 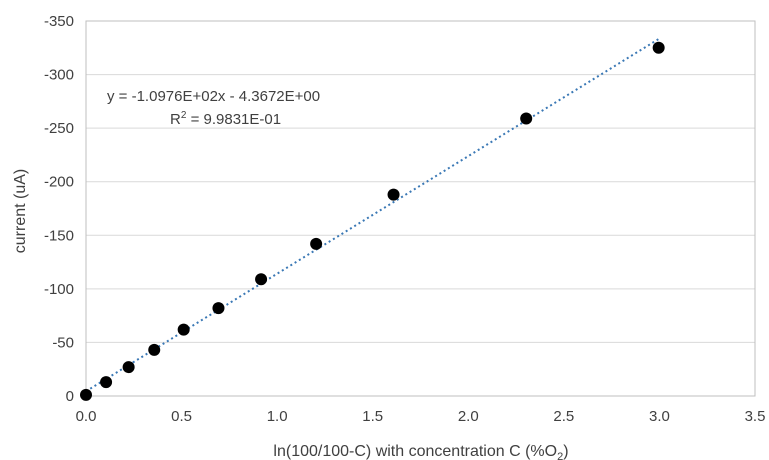 What do you see at coordinates (415, 451) in the screenshot?
I see `x-axis-title-main: ln(100/100-C) with concentration C (%O` at bounding box center [415, 451].